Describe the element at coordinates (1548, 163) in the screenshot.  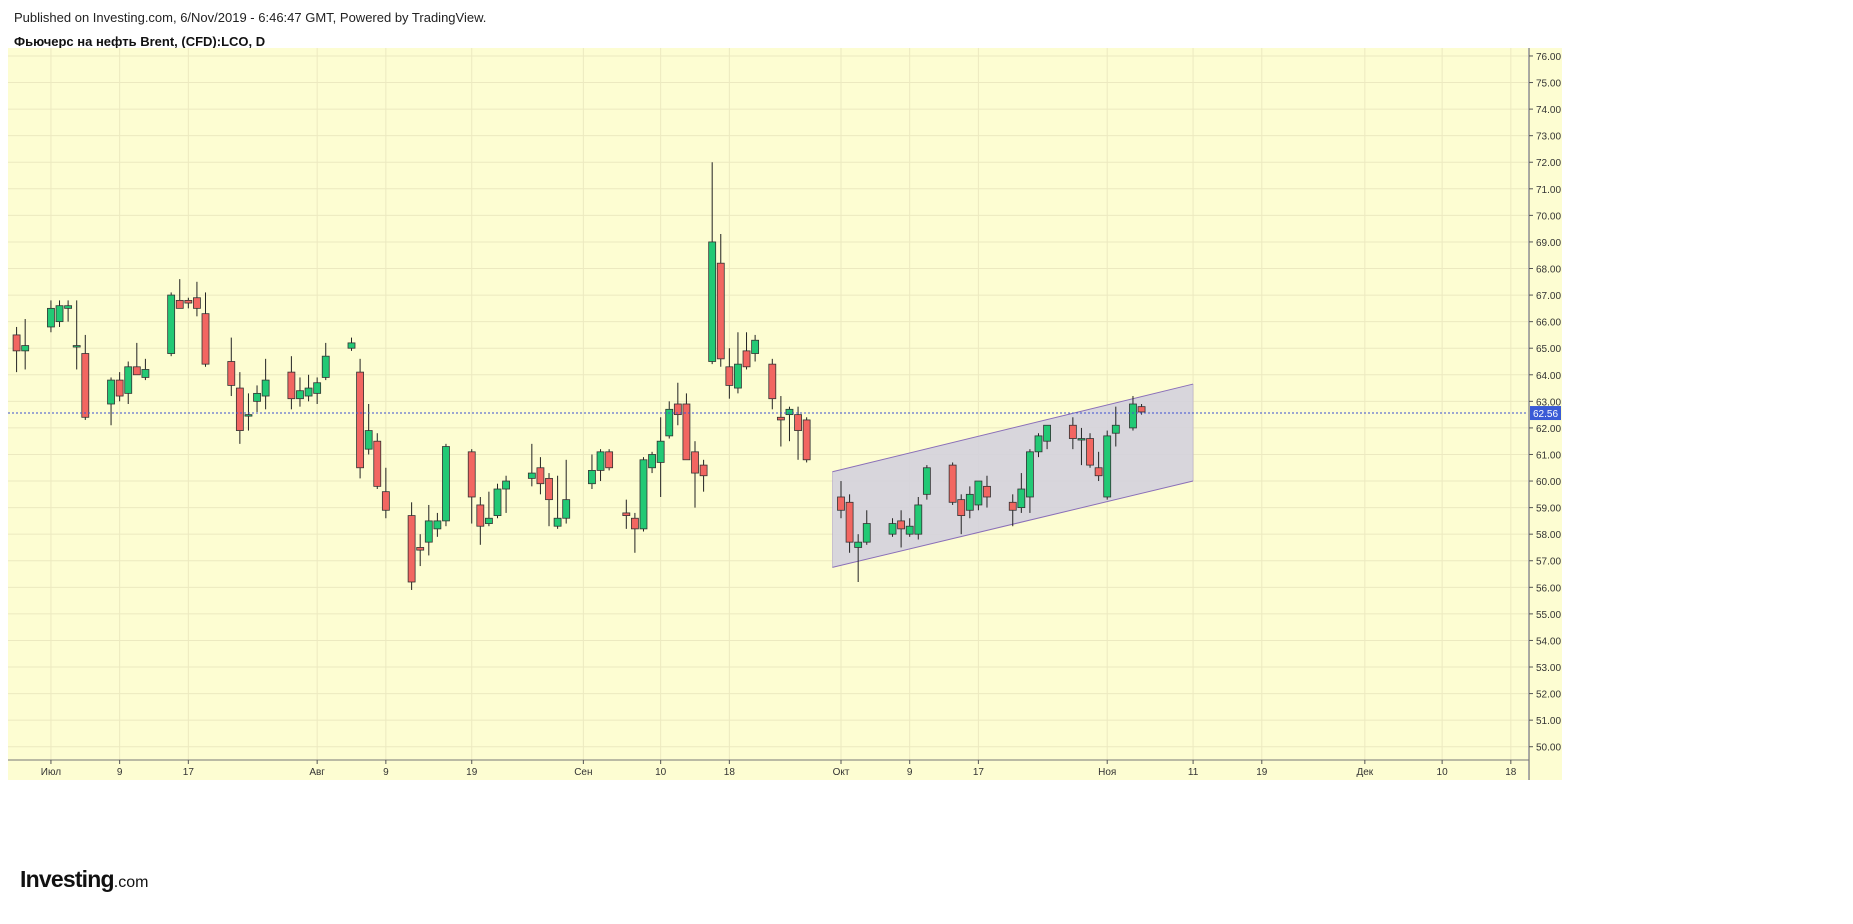
I see `price-tick-label: 72.00` at that location.